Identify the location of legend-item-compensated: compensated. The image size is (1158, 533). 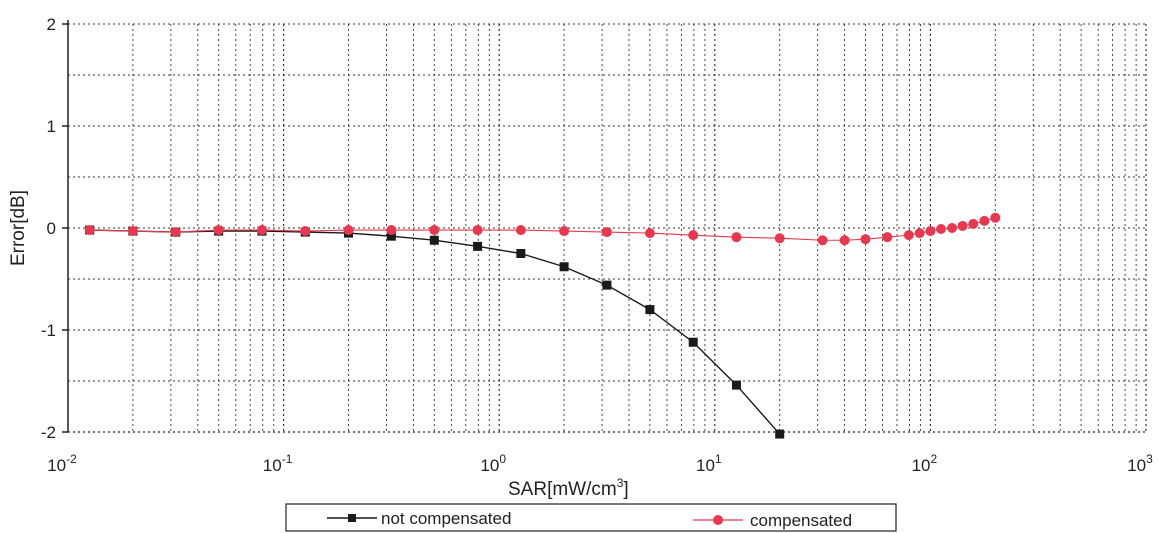
(772, 520).